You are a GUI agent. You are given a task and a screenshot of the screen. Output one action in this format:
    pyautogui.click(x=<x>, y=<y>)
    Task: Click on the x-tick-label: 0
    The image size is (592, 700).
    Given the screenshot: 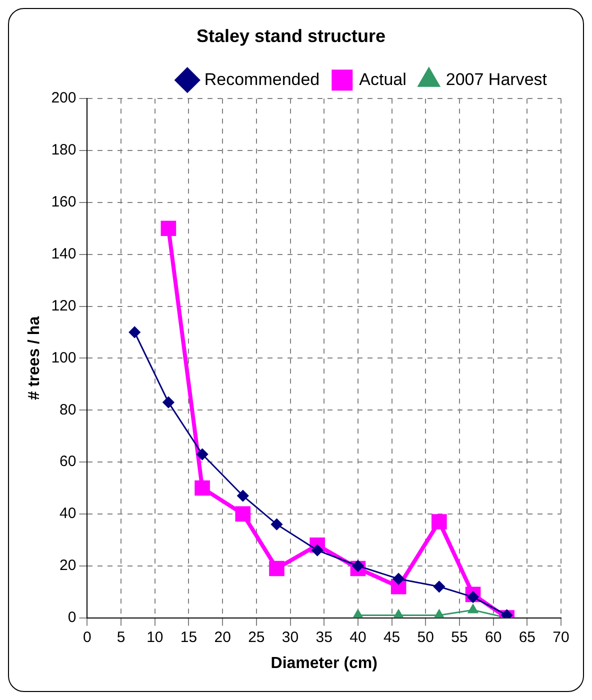 What is the action you would take?
    pyautogui.click(x=87, y=637)
    